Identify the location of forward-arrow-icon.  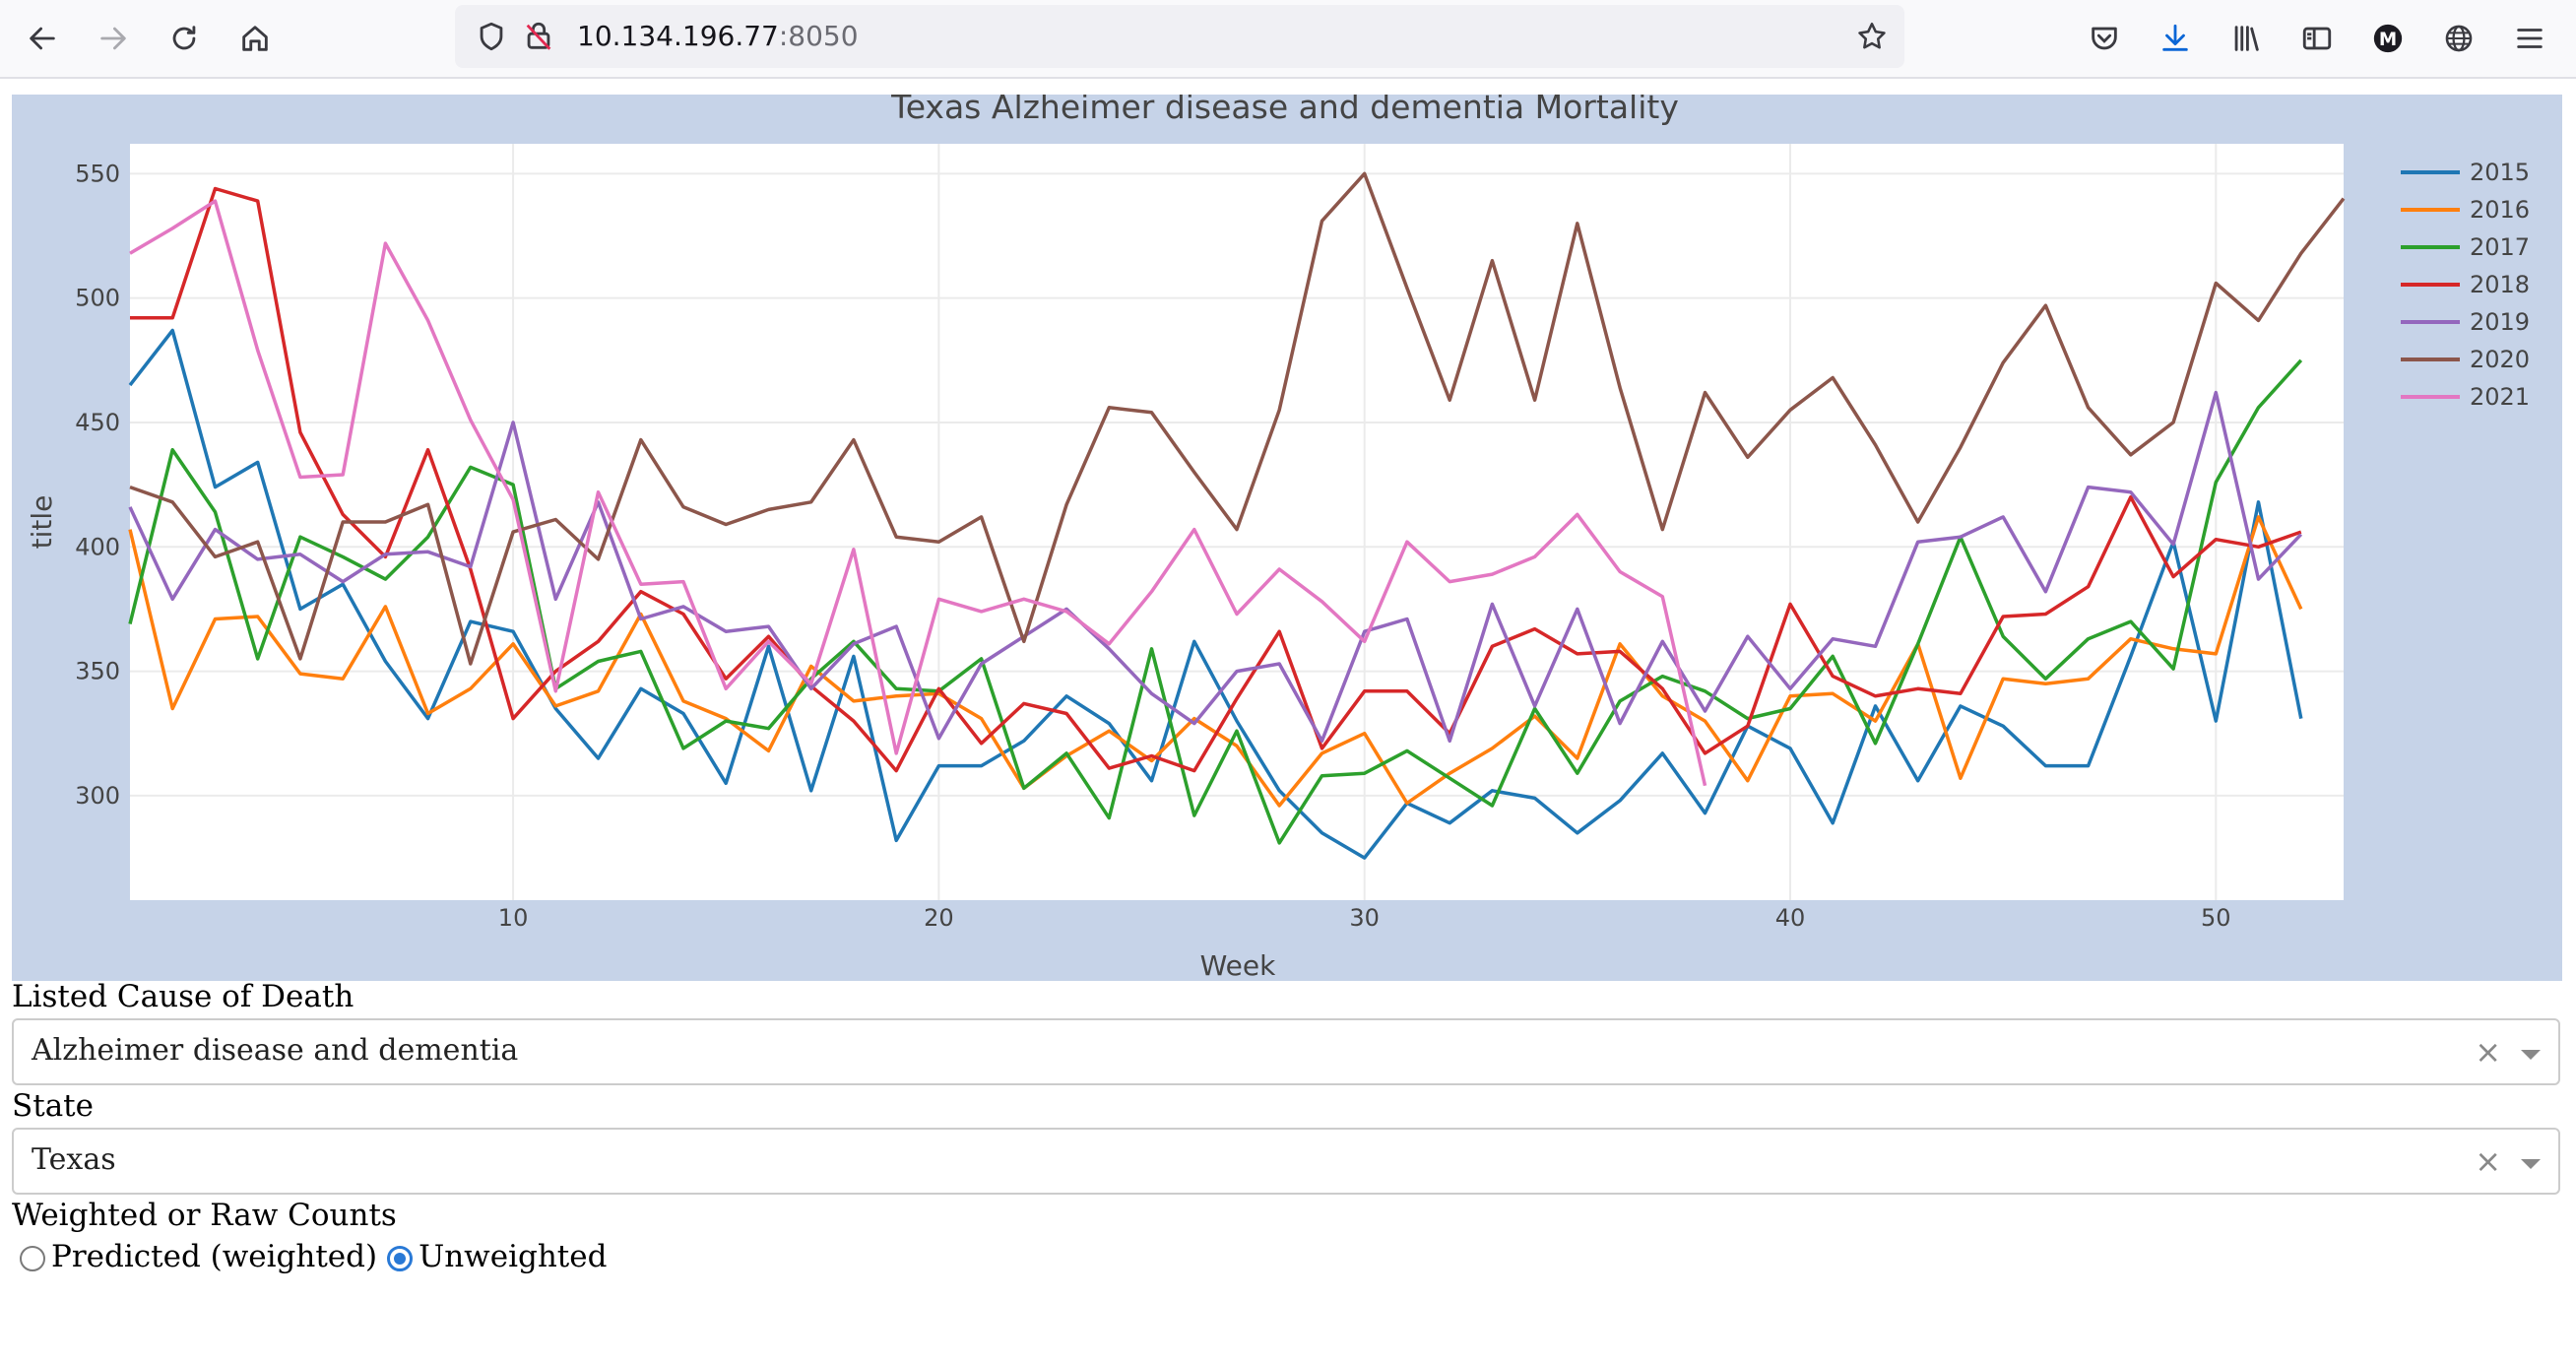
(113, 38).